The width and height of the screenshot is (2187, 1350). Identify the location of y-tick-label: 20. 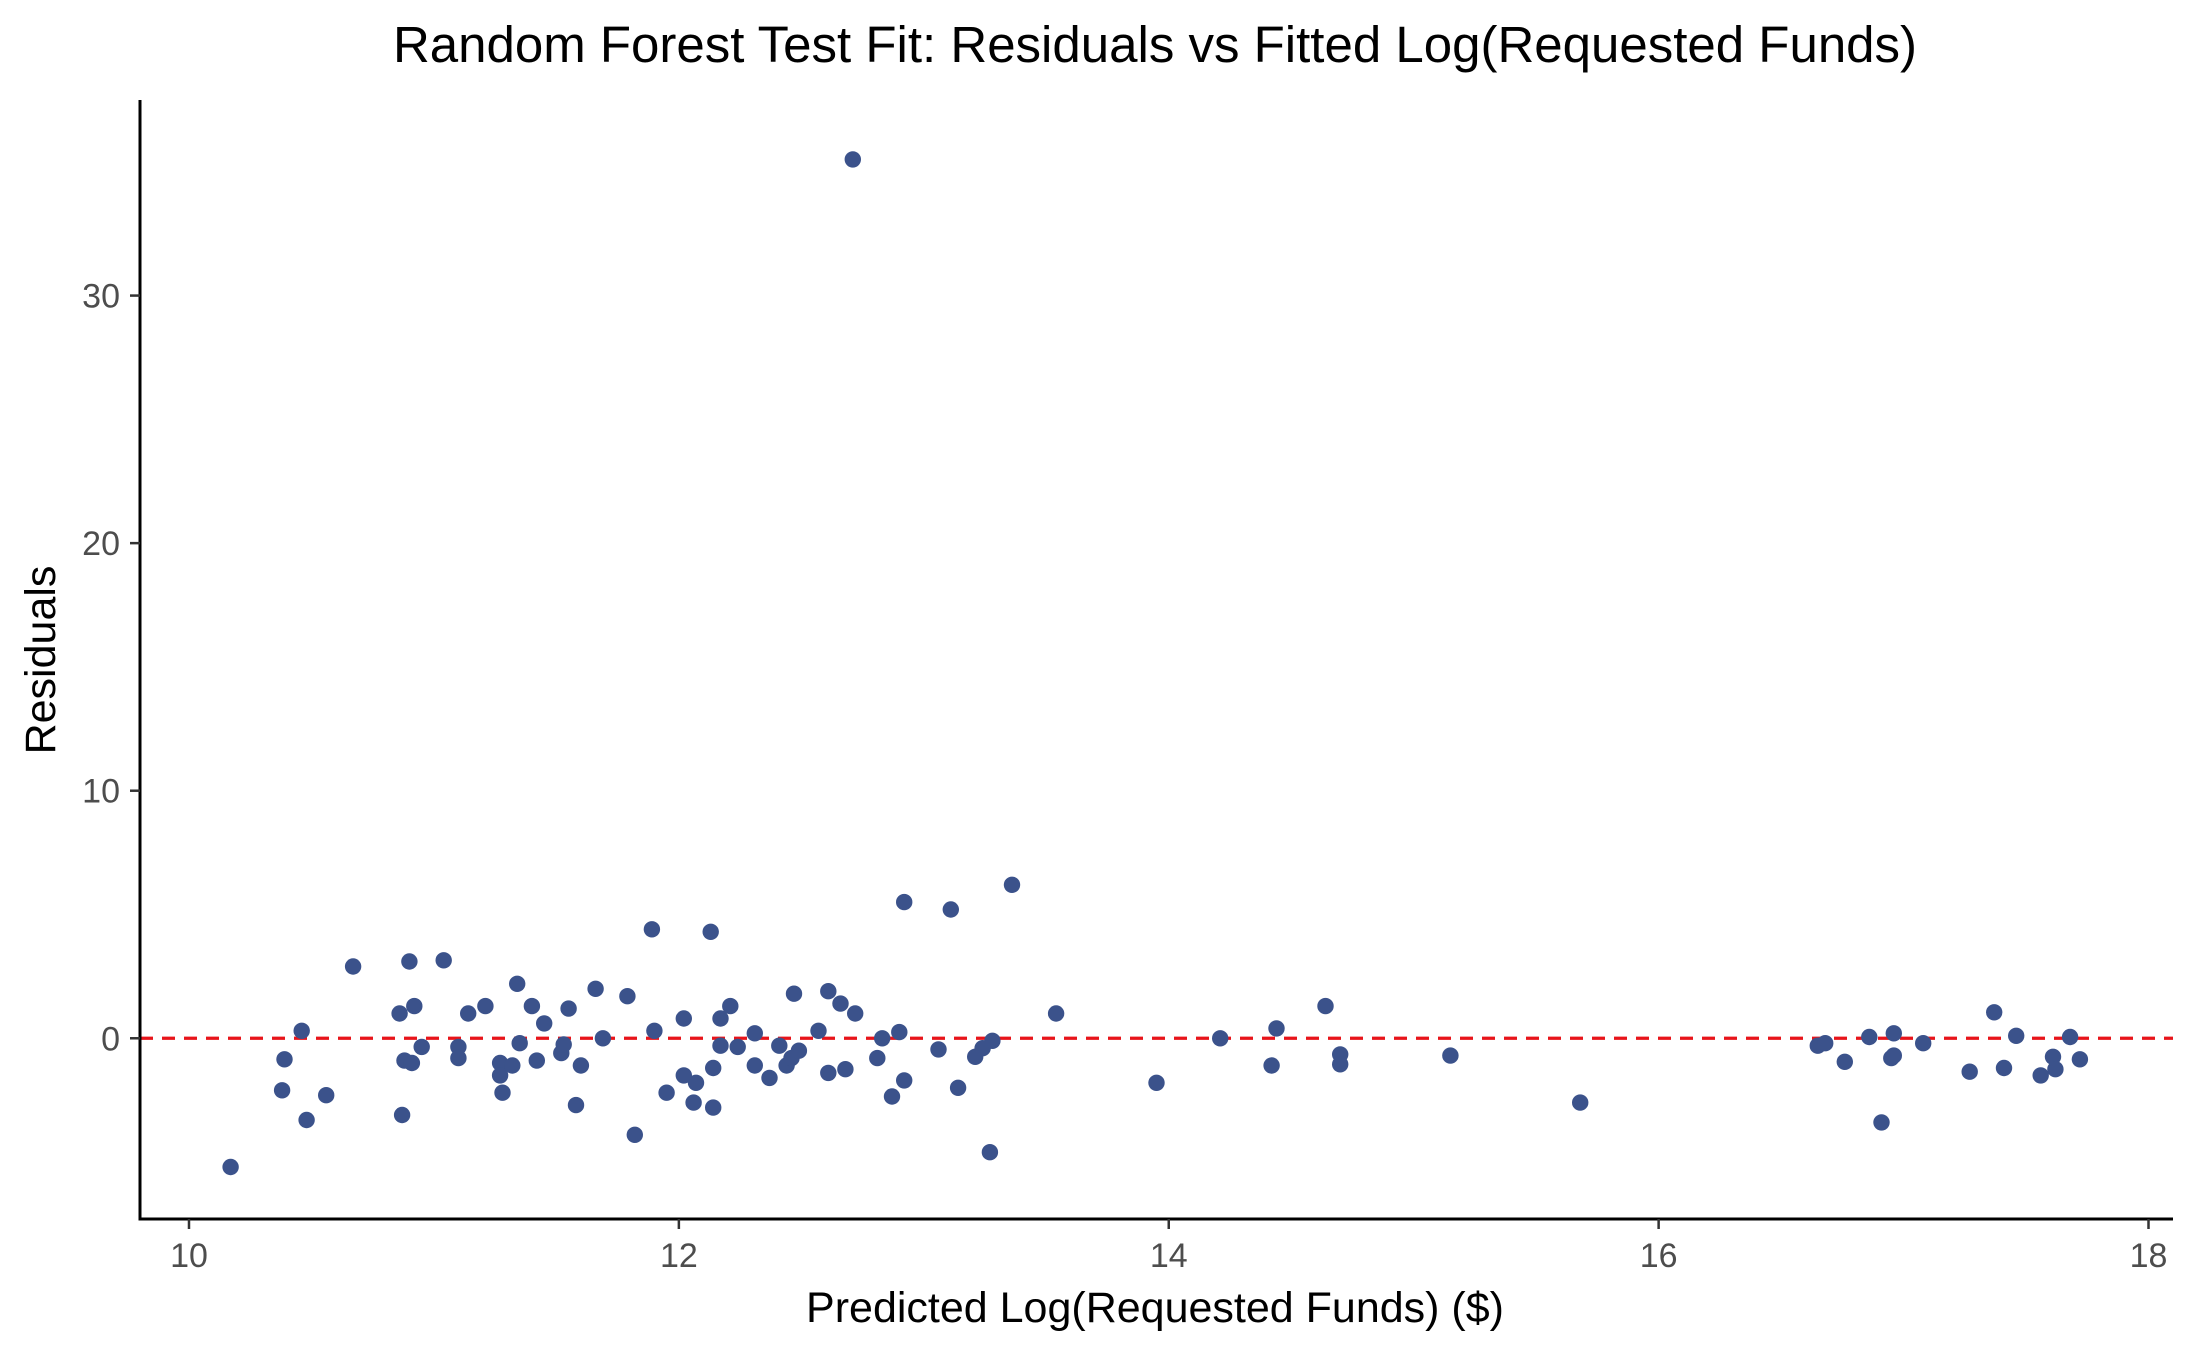
(101, 544).